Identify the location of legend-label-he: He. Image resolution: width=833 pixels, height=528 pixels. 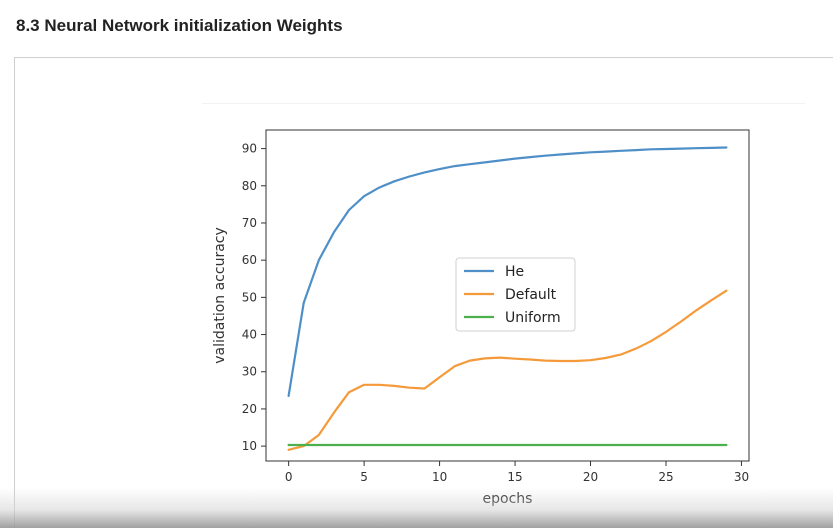
(514, 272).